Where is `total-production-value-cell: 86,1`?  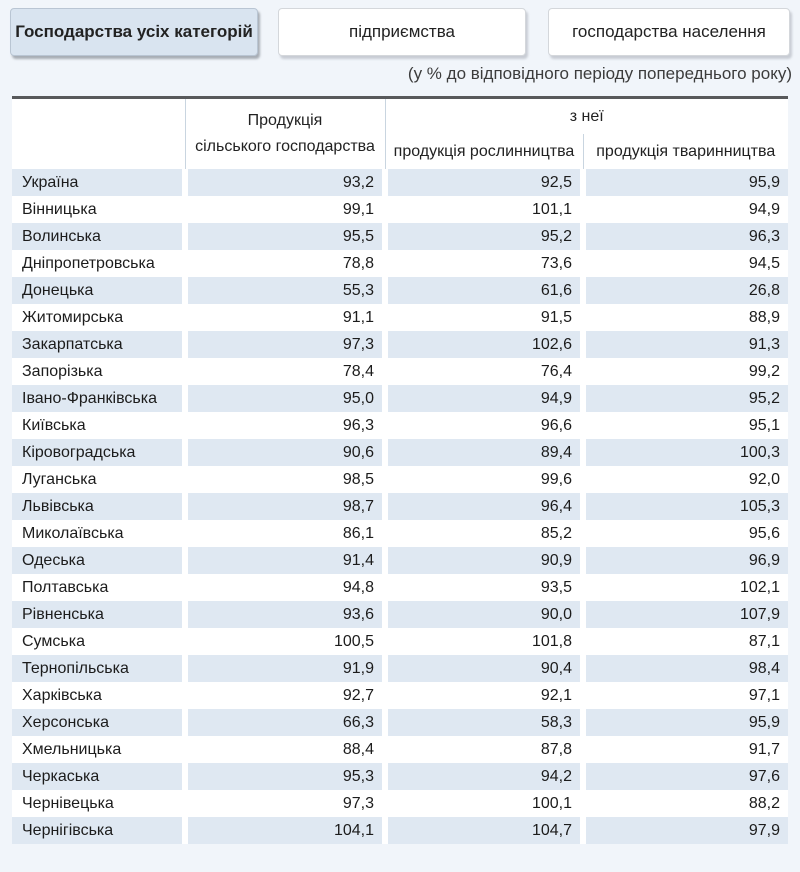 total-production-value-cell: 86,1 is located at coordinates (283, 533).